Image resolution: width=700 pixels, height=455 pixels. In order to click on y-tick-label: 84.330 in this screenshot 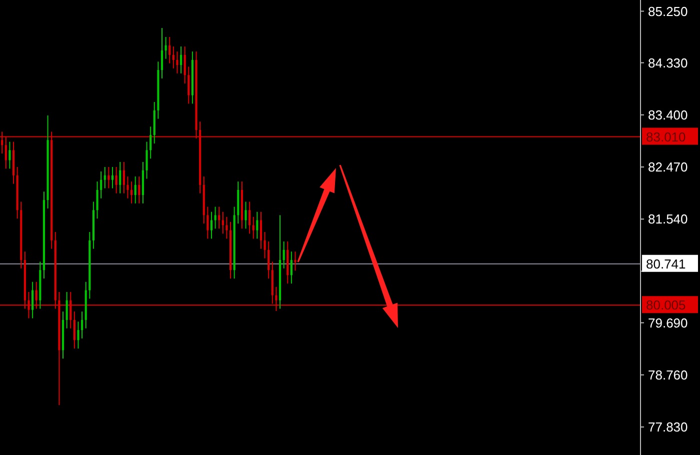, I will do `click(668, 62)`.